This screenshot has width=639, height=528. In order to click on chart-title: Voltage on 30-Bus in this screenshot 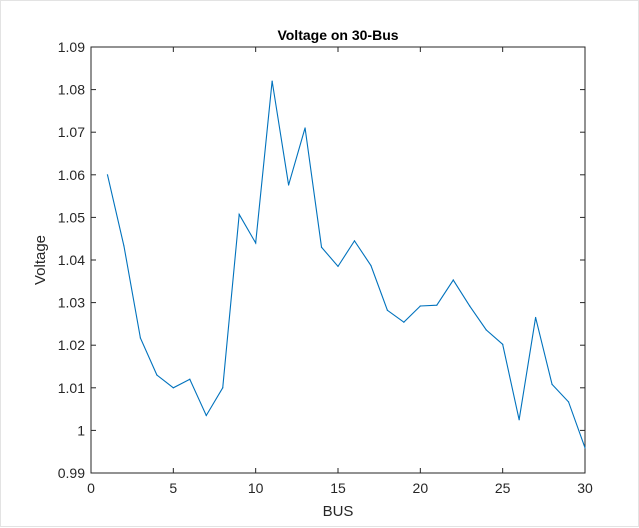, I will do `click(337, 35)`.